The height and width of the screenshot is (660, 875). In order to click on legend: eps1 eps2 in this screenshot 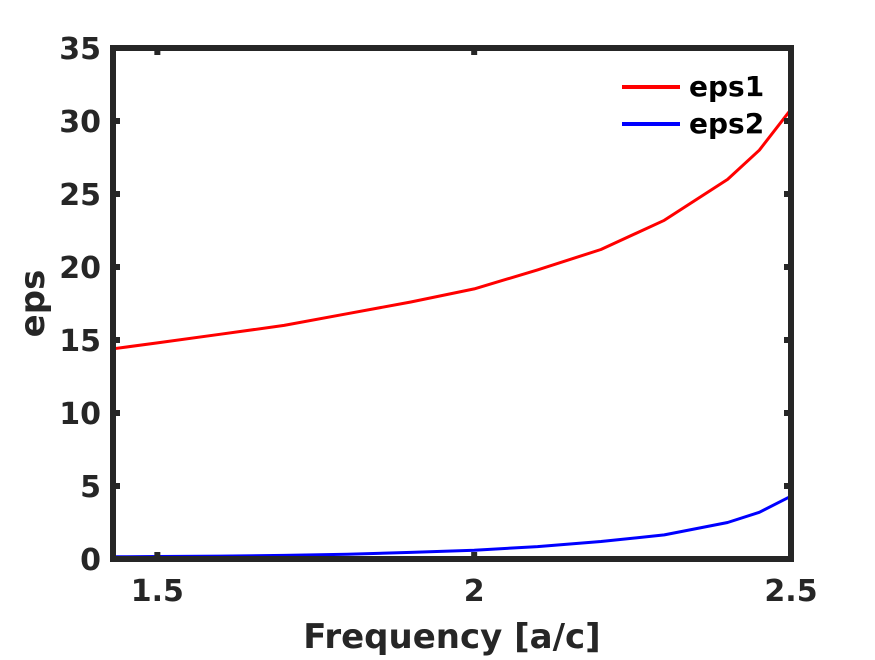, I will do `click(693, 105)`.